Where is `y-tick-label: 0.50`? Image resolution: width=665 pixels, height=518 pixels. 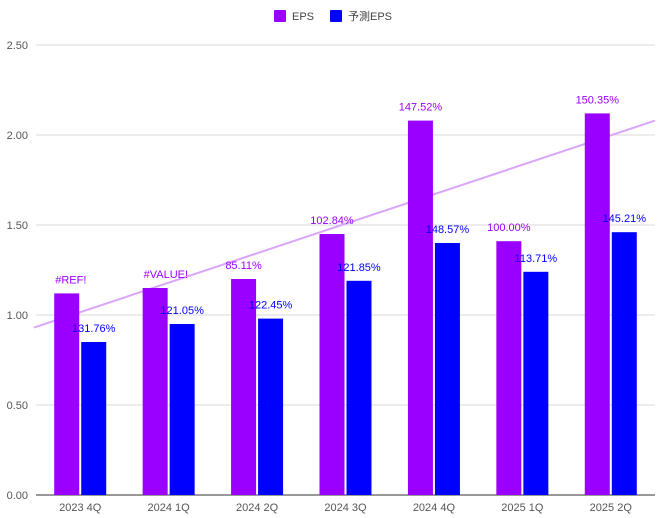
y-tick-label: 0.50 is located at coordinates (17, 406).